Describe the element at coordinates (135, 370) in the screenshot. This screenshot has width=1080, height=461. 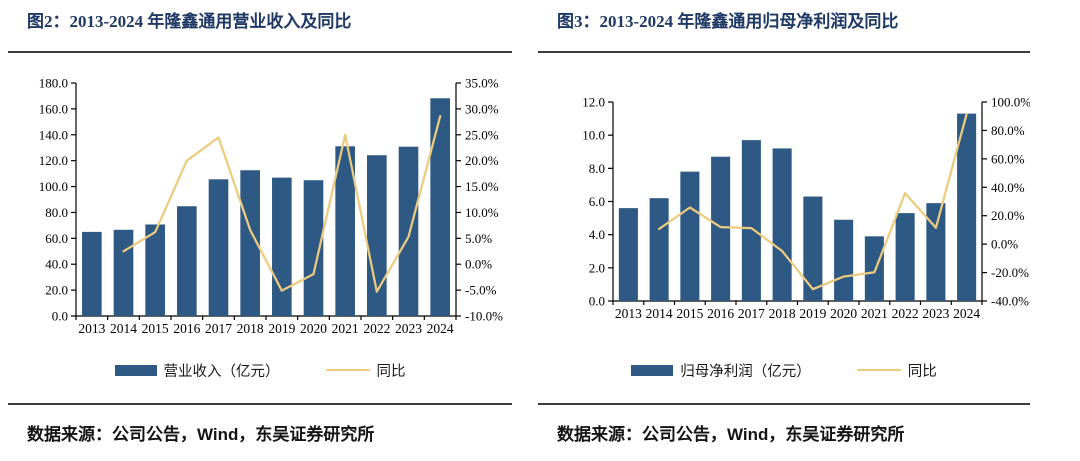
I see `revenue-bar-swatch` at that location.